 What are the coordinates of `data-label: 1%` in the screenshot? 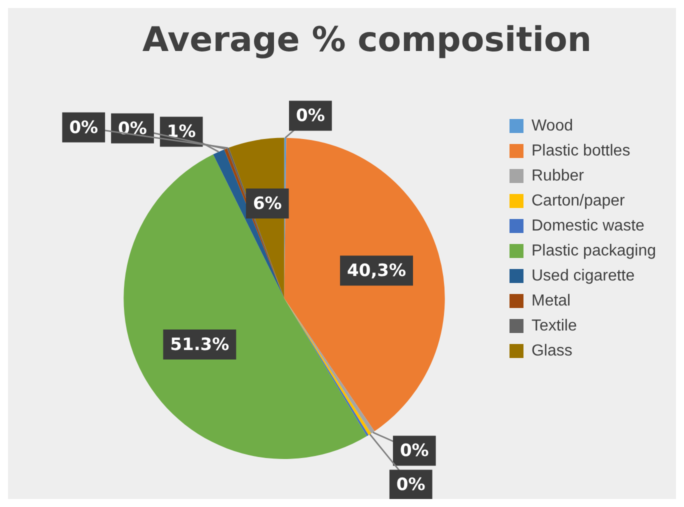 It's located at (181, 132).